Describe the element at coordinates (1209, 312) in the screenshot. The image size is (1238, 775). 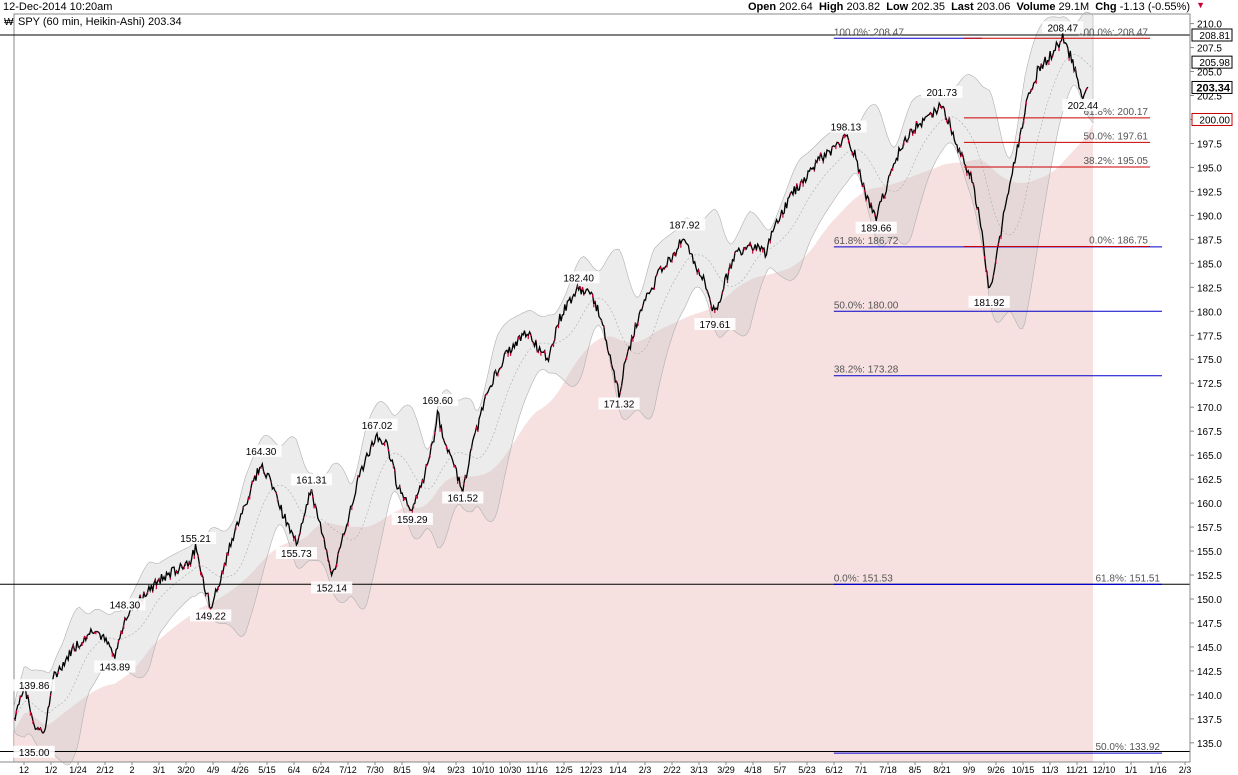
I see `y-tick-label: 180.0` at that location.